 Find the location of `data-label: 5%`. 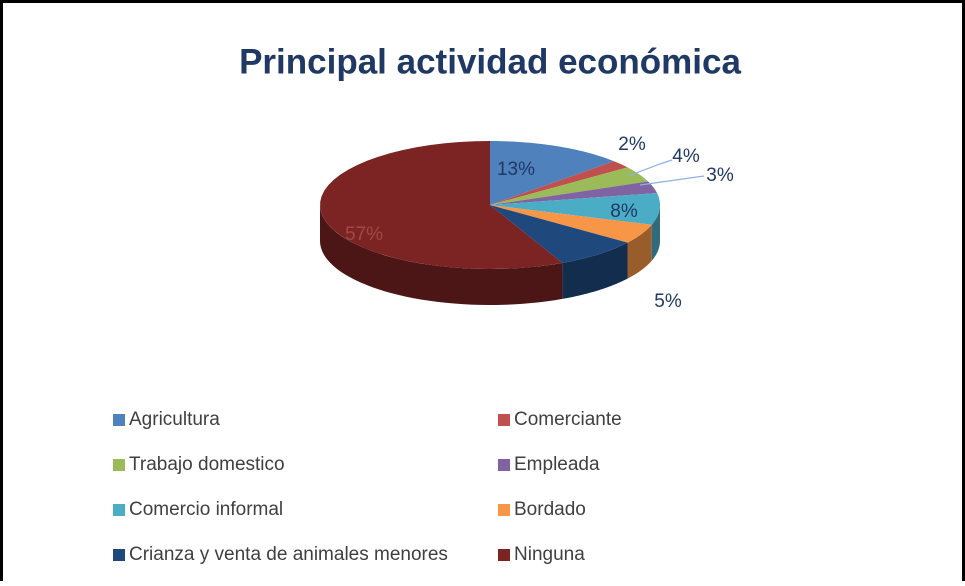

data-label: 5% is located at coordinates (668, 301).